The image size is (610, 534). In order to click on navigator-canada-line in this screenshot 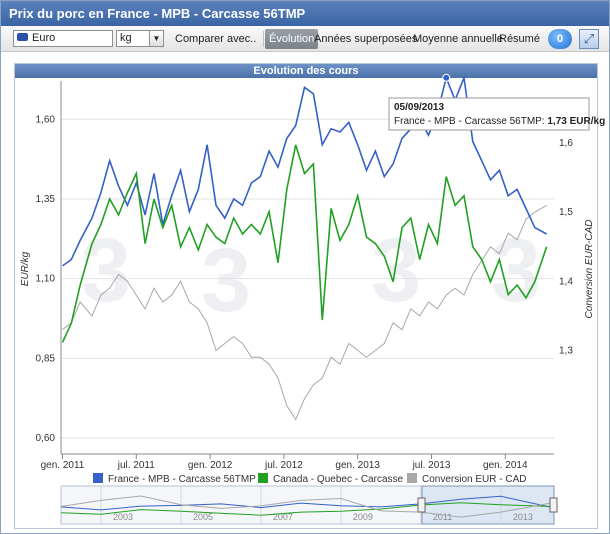, I will do `click(306, 509)`.